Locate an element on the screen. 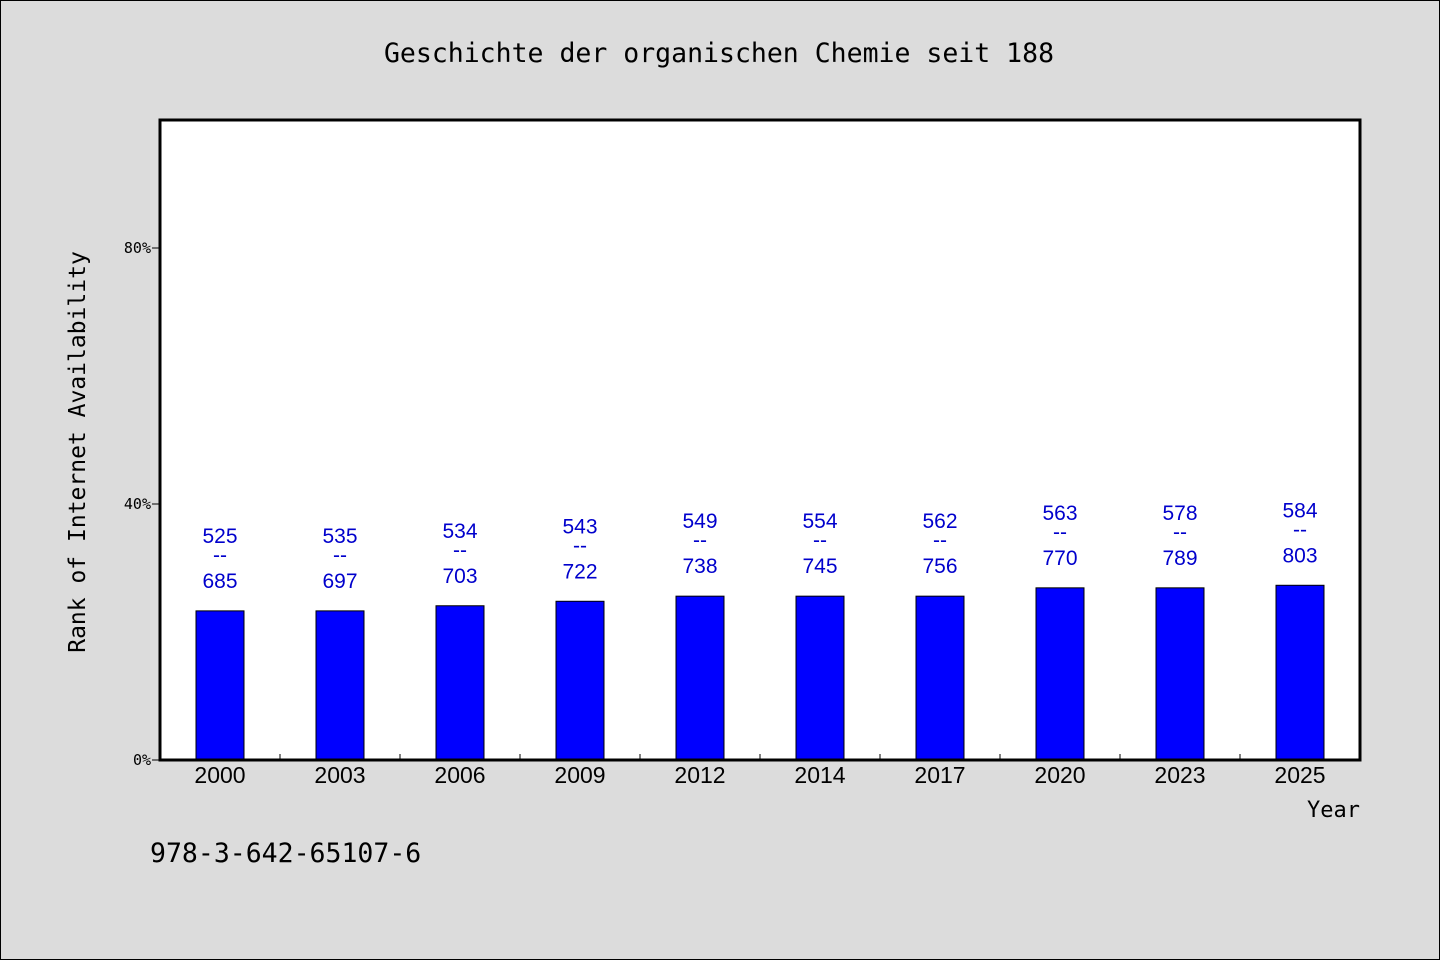 The image size is (1440, 960). bar-2006 is located at coordinates (460, 683).